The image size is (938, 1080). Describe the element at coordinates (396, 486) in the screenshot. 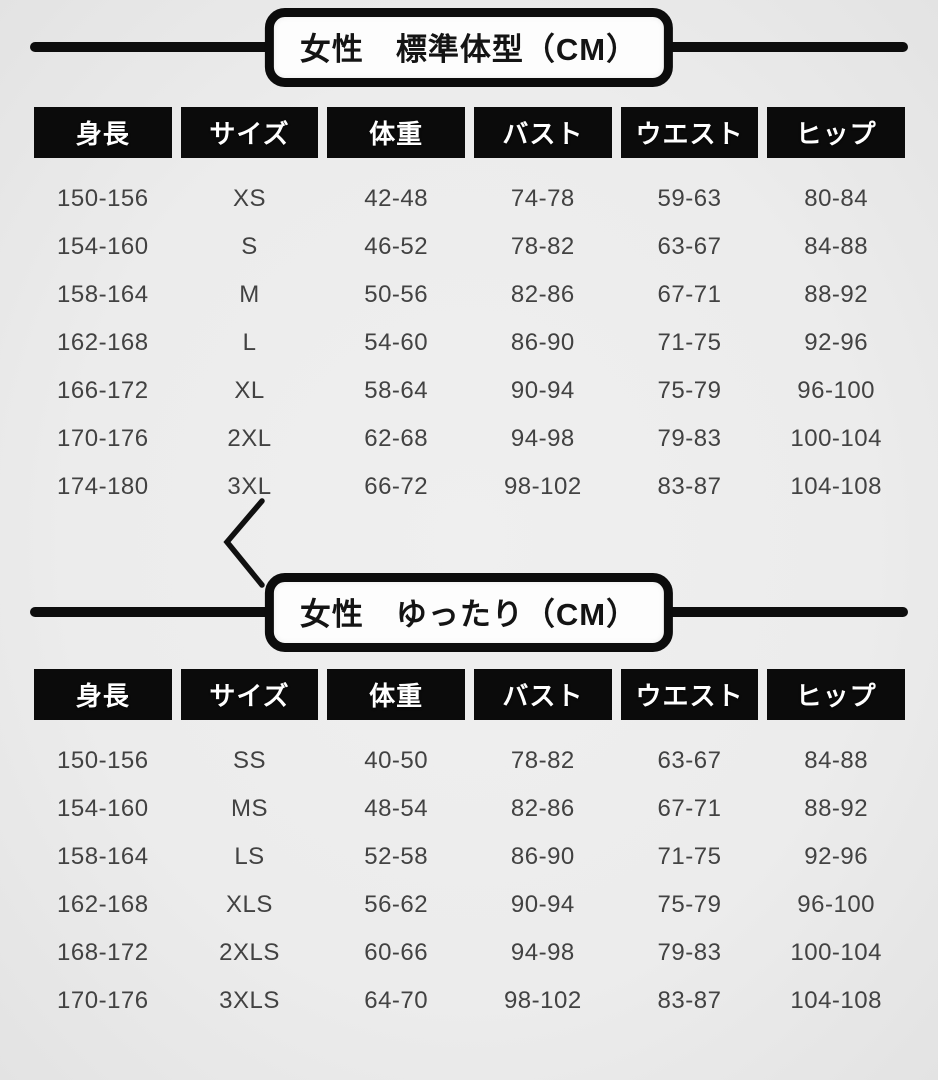

I see `table-cell: 66-72` at that location.